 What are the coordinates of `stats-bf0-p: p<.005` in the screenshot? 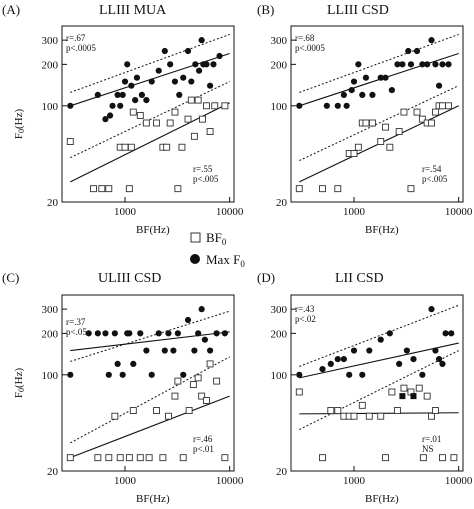 It's located at (435, 179).